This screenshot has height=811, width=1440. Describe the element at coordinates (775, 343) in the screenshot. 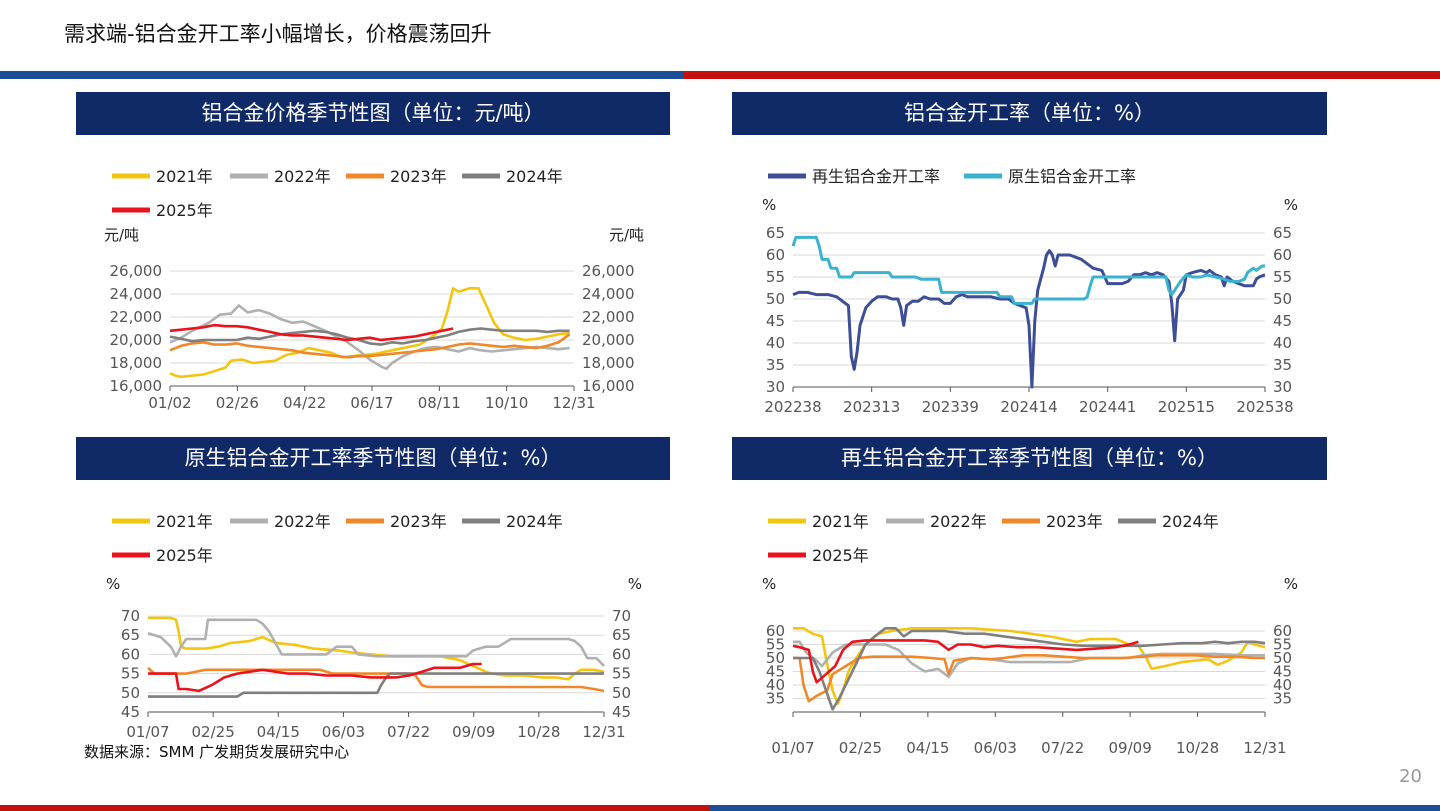

I see `y-tick-left: 40` at that location.